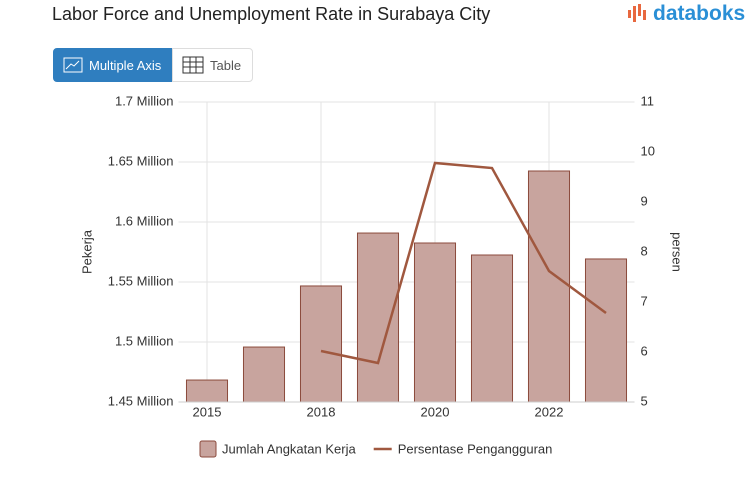 Image resolution: width=753 pixels, height=498 pixels. What do you see at coordinates (144, 100) in the screenshot?
I see `y-tick-label: 1.7 Million` at bounding box center [144, 100].